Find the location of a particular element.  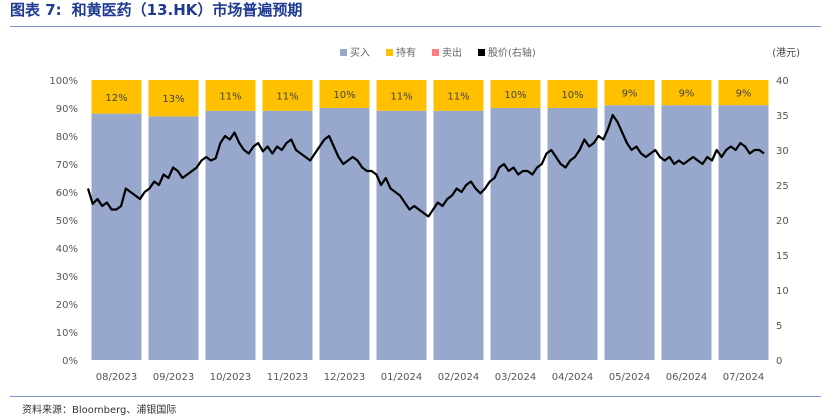

legend-label-3: 股价(右轴) is located at coordinates (512, 52).